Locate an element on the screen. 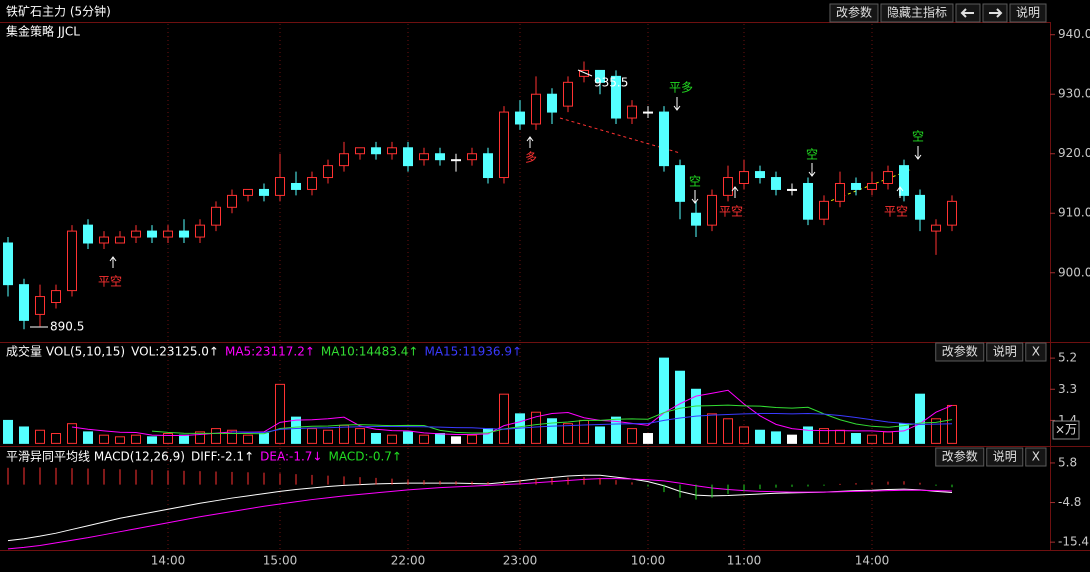  y-tick-label: -15.4 is located at coordinates (1073, 542).